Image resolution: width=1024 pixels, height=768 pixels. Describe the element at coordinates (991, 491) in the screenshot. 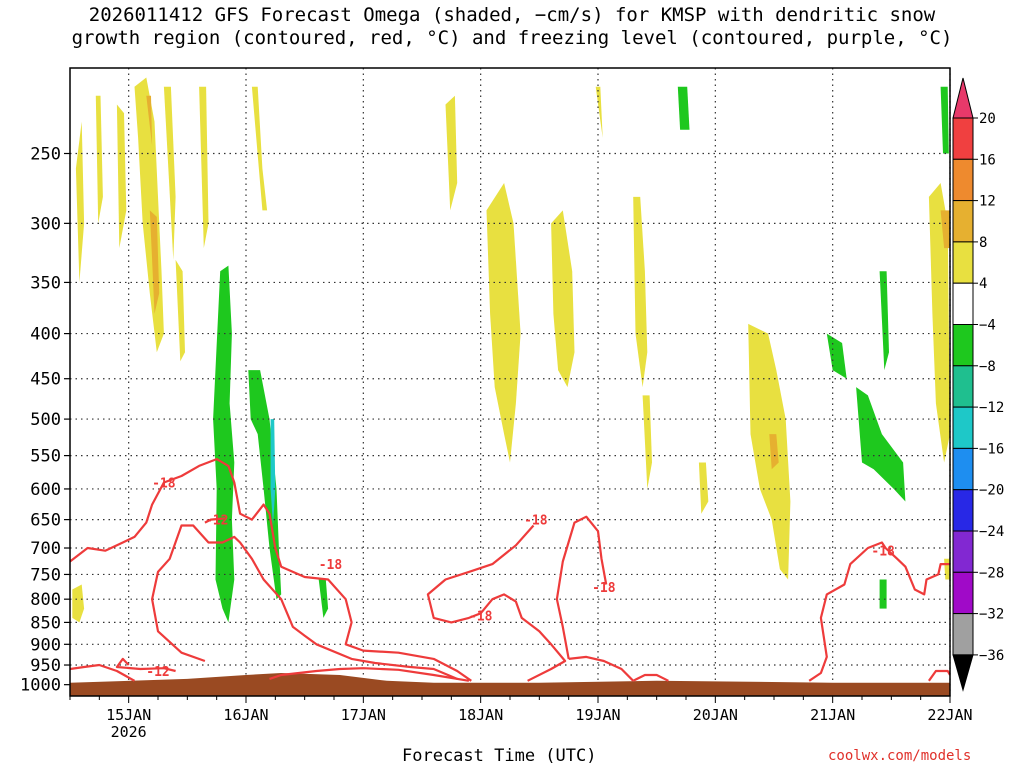

I see `colorbar-label-9: −20` at that location.